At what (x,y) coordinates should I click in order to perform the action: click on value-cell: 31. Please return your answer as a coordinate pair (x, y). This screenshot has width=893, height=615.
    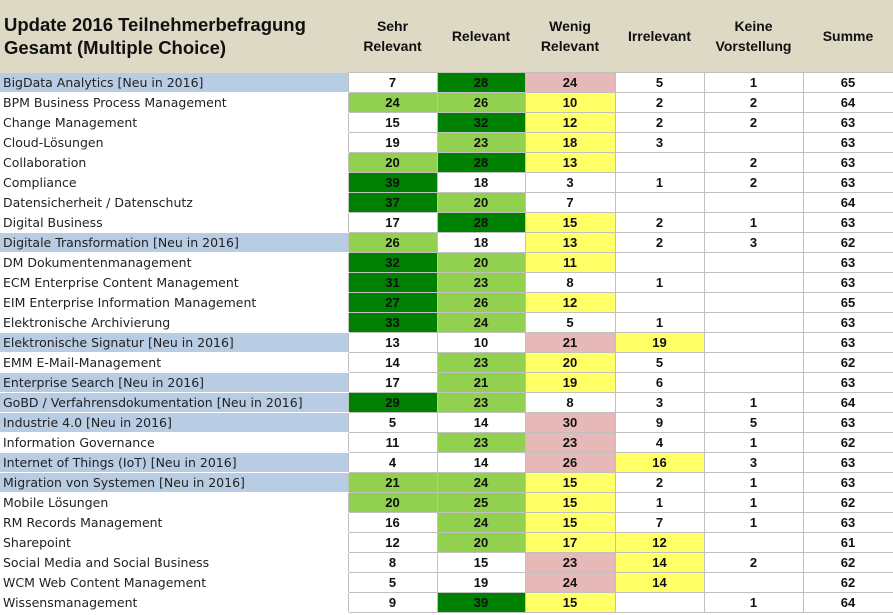
    Looking at the image, I should click on (392, 282).